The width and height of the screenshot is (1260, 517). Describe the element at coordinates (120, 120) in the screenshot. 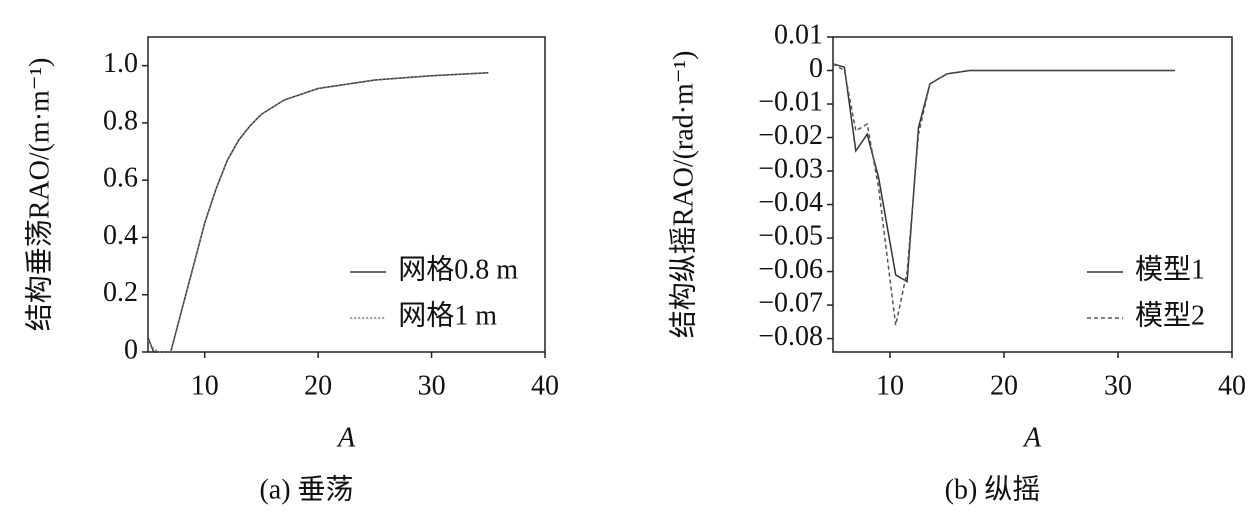

I see `y-tick-label: 0.8` at that location.